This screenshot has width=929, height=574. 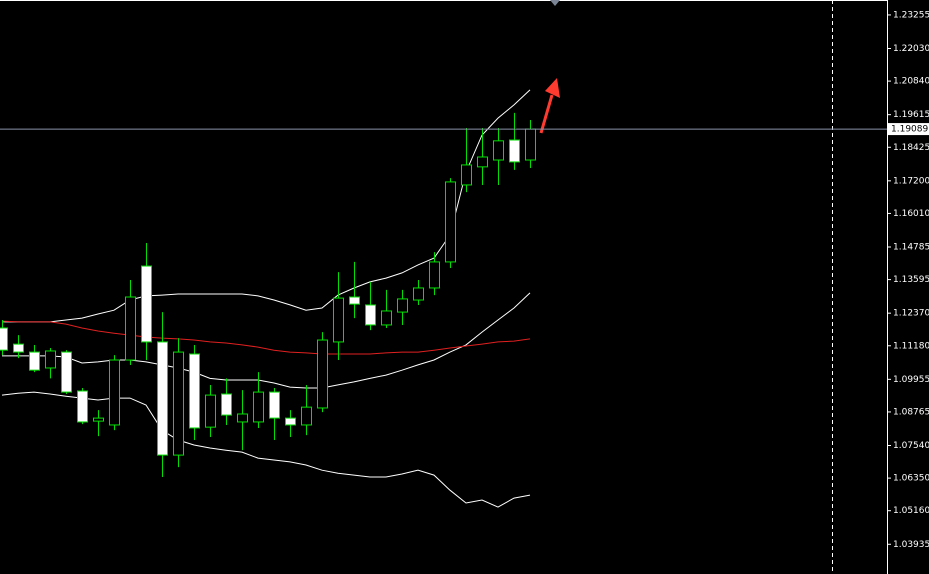 What do you see at coordinates (911, 15) in the screenshot?
I see `y-tick-label: 1.23255` at bounding box center [911, 15].